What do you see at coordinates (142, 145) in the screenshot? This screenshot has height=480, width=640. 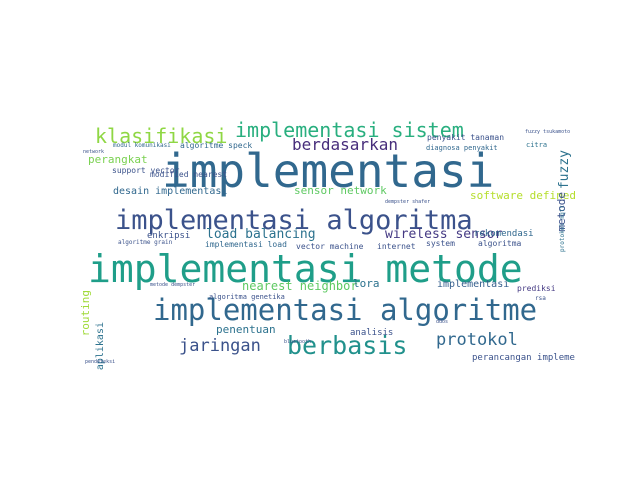 I see `word-modul-komunikasi: modul komunikasi` at bounding box center [142, 145].